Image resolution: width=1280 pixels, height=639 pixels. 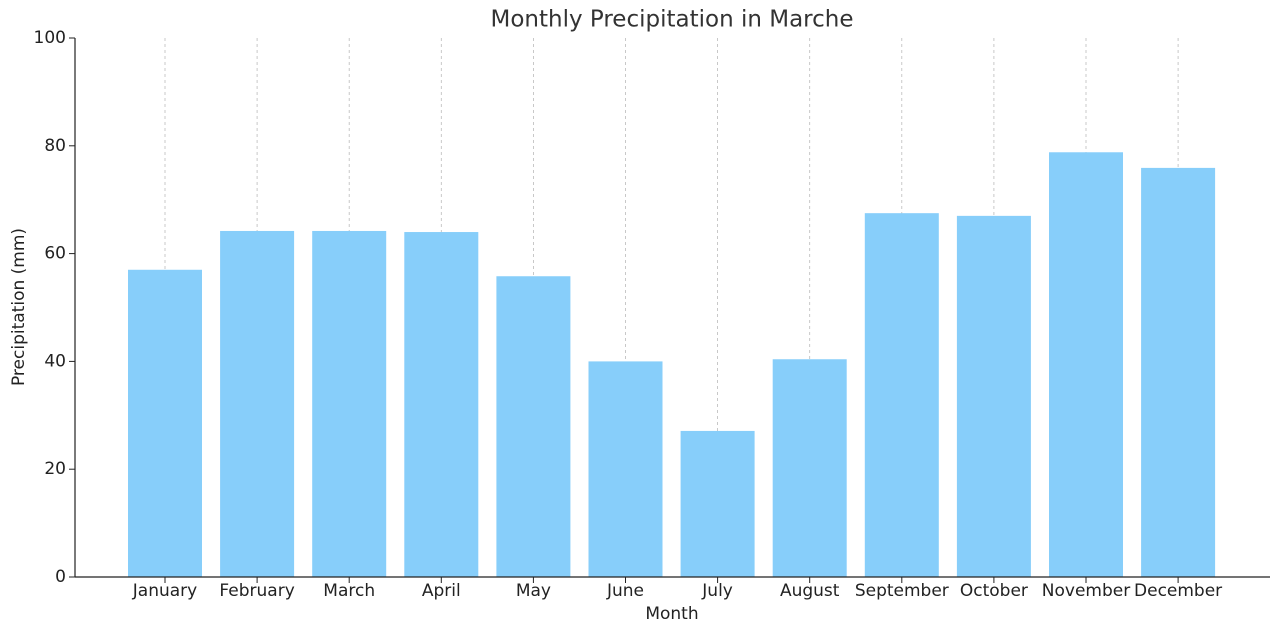 What do you see at coordinates (810, 591) in the screenshot?
I see `x-tick-label: August` at bounding box center [810, 591].